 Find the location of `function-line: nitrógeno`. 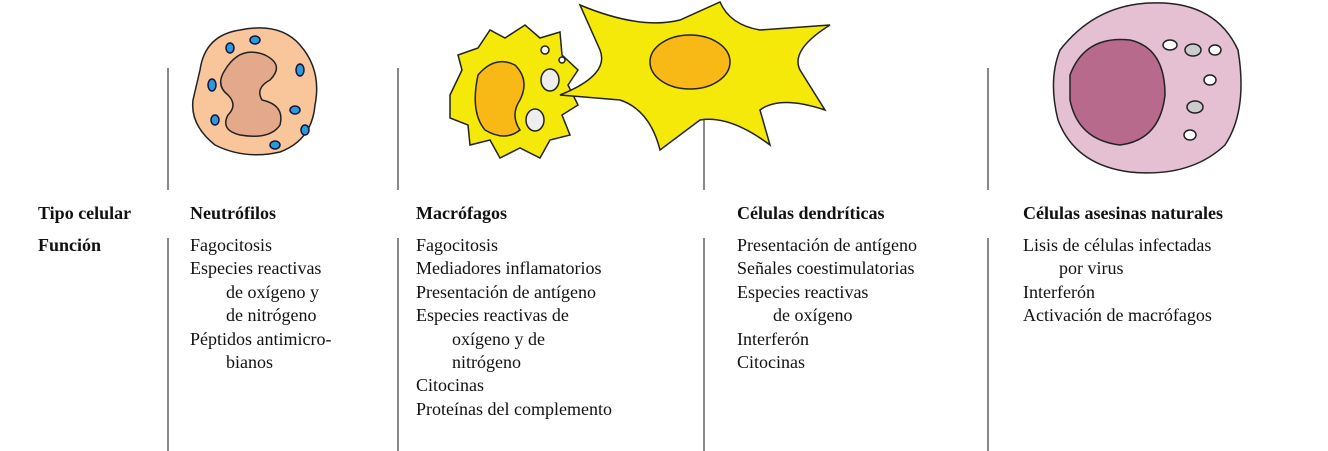

function-line: nitrógeno is located at coordinates (486, 362).